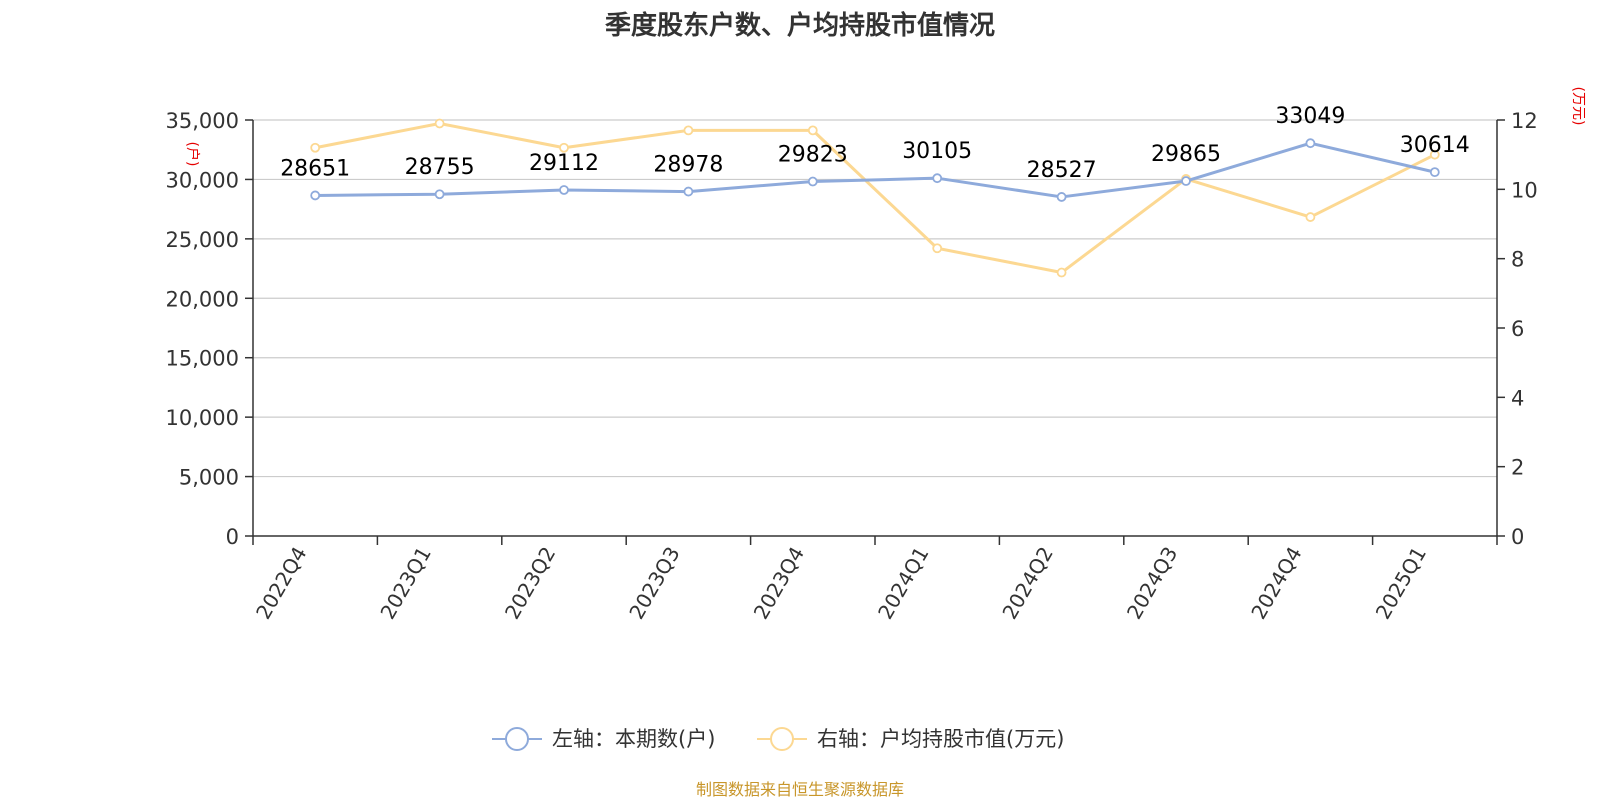 Image resolution: width=1600 pixels, height=800 pixels. Describe the element at coordinates (782, 739) in the screenshot. I see `legend-marker-market-value` at that location.